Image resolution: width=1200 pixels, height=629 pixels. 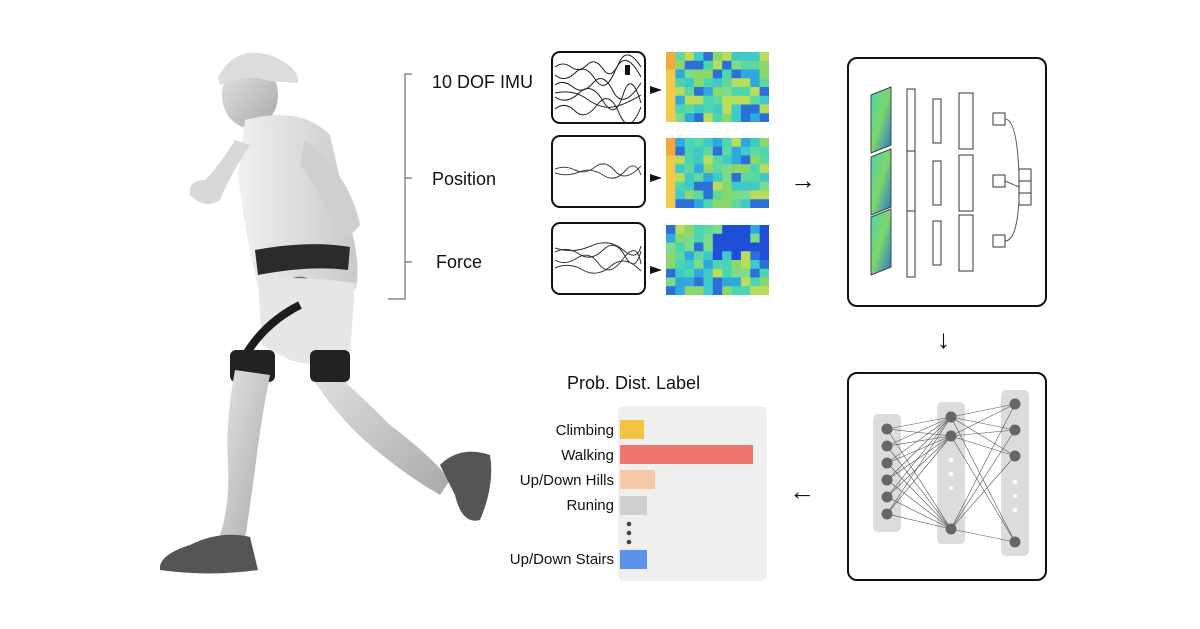 What do you see at coordinates (803, 180) in the screenshot?
I see `right-arrow-icon: →` at bounding box center [803, 180].